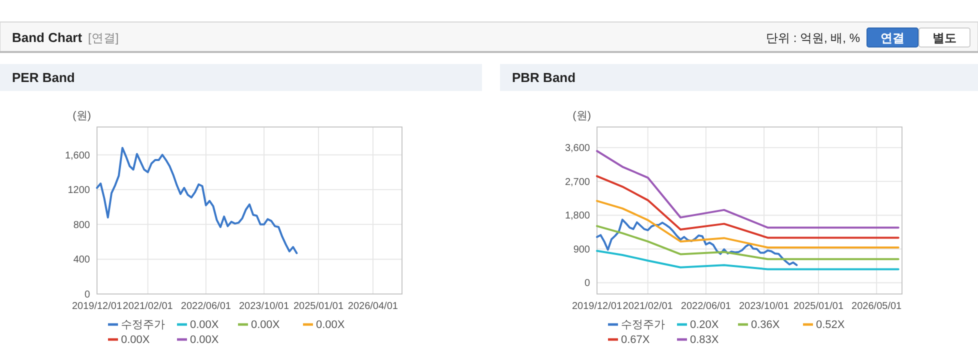  Describe the element at coordinates (944, 38) in the screenshot. I see `text: 별도` at that location.